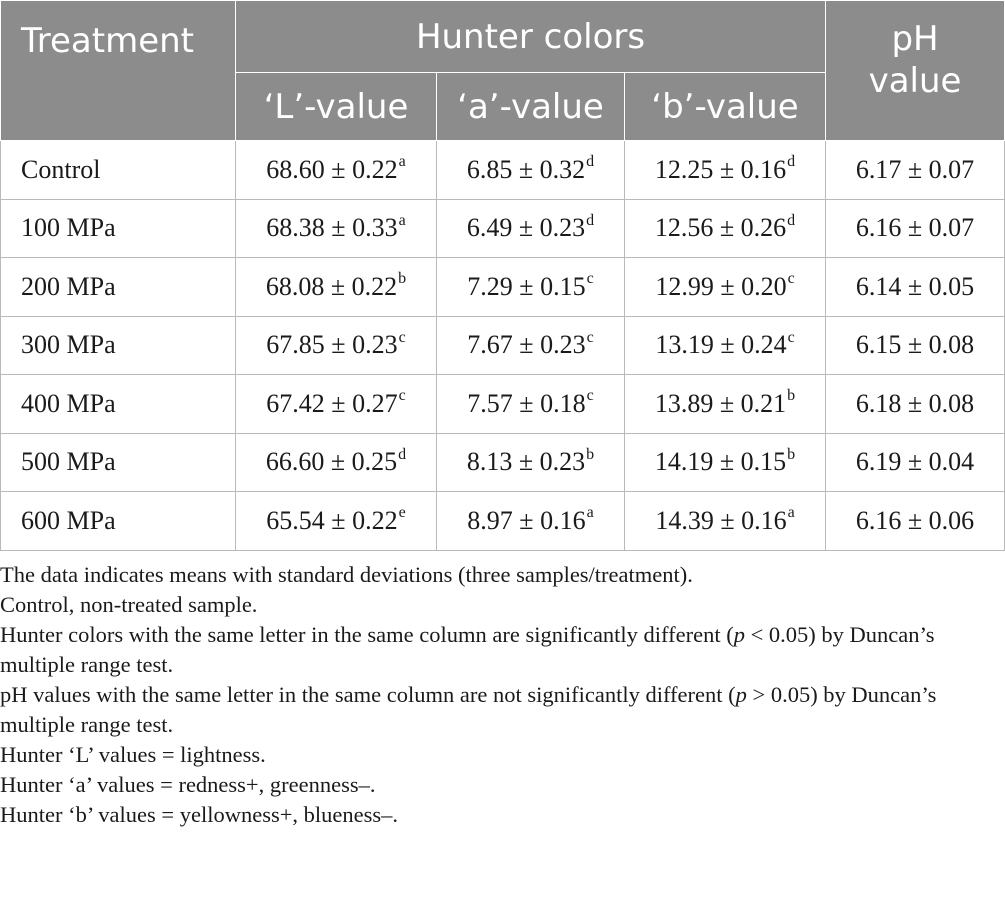 This screenshot has height=905, width=1005. I want to click on significance-letter: e, so click(402, 513).